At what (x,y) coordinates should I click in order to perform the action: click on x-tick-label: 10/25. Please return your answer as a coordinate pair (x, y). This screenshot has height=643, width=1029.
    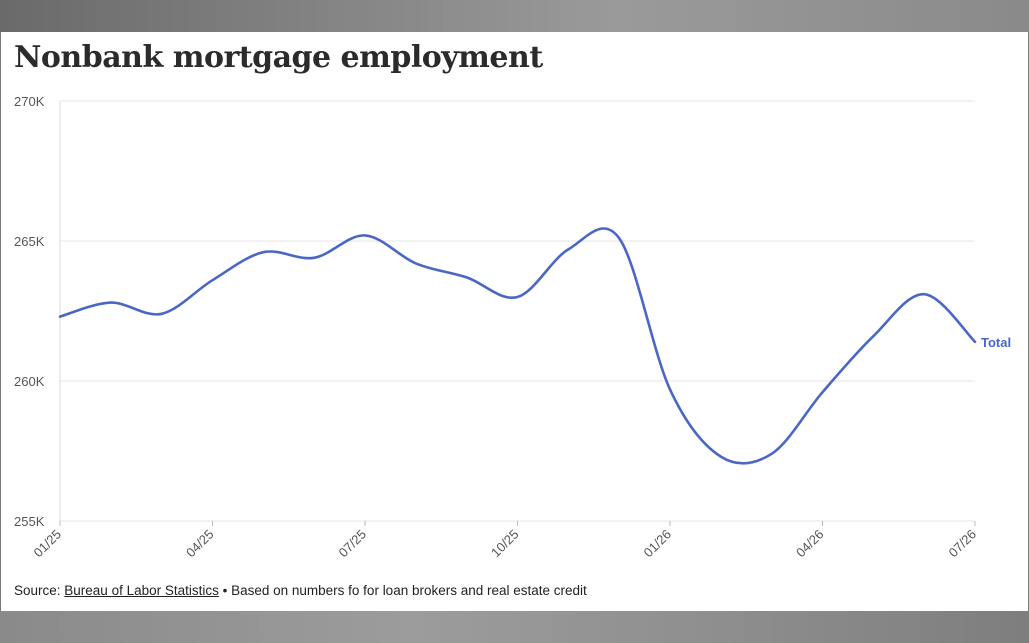
    Looking at the image, I should click on (505, 544).